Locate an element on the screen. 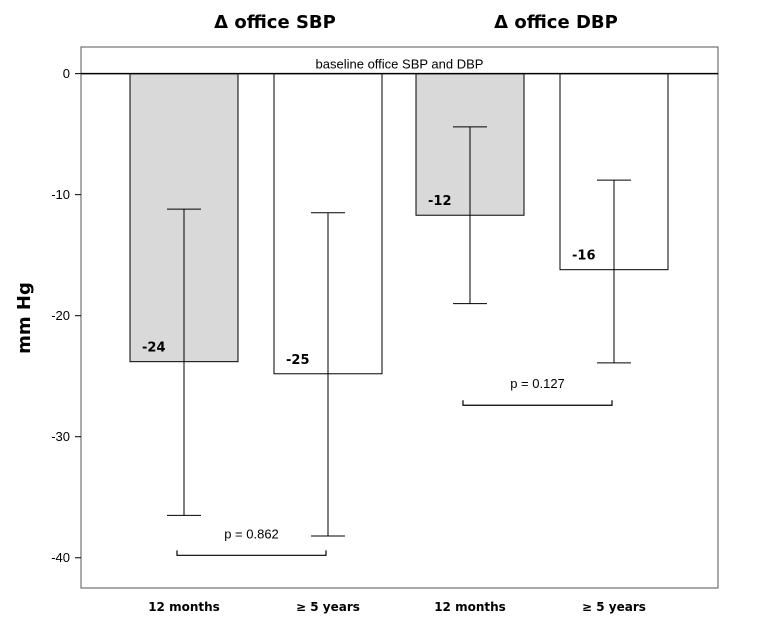 Image resolution: width=759 pixels, height=644 pixels. y-tick-label-4: -40 is located at coordinates (60, 557).